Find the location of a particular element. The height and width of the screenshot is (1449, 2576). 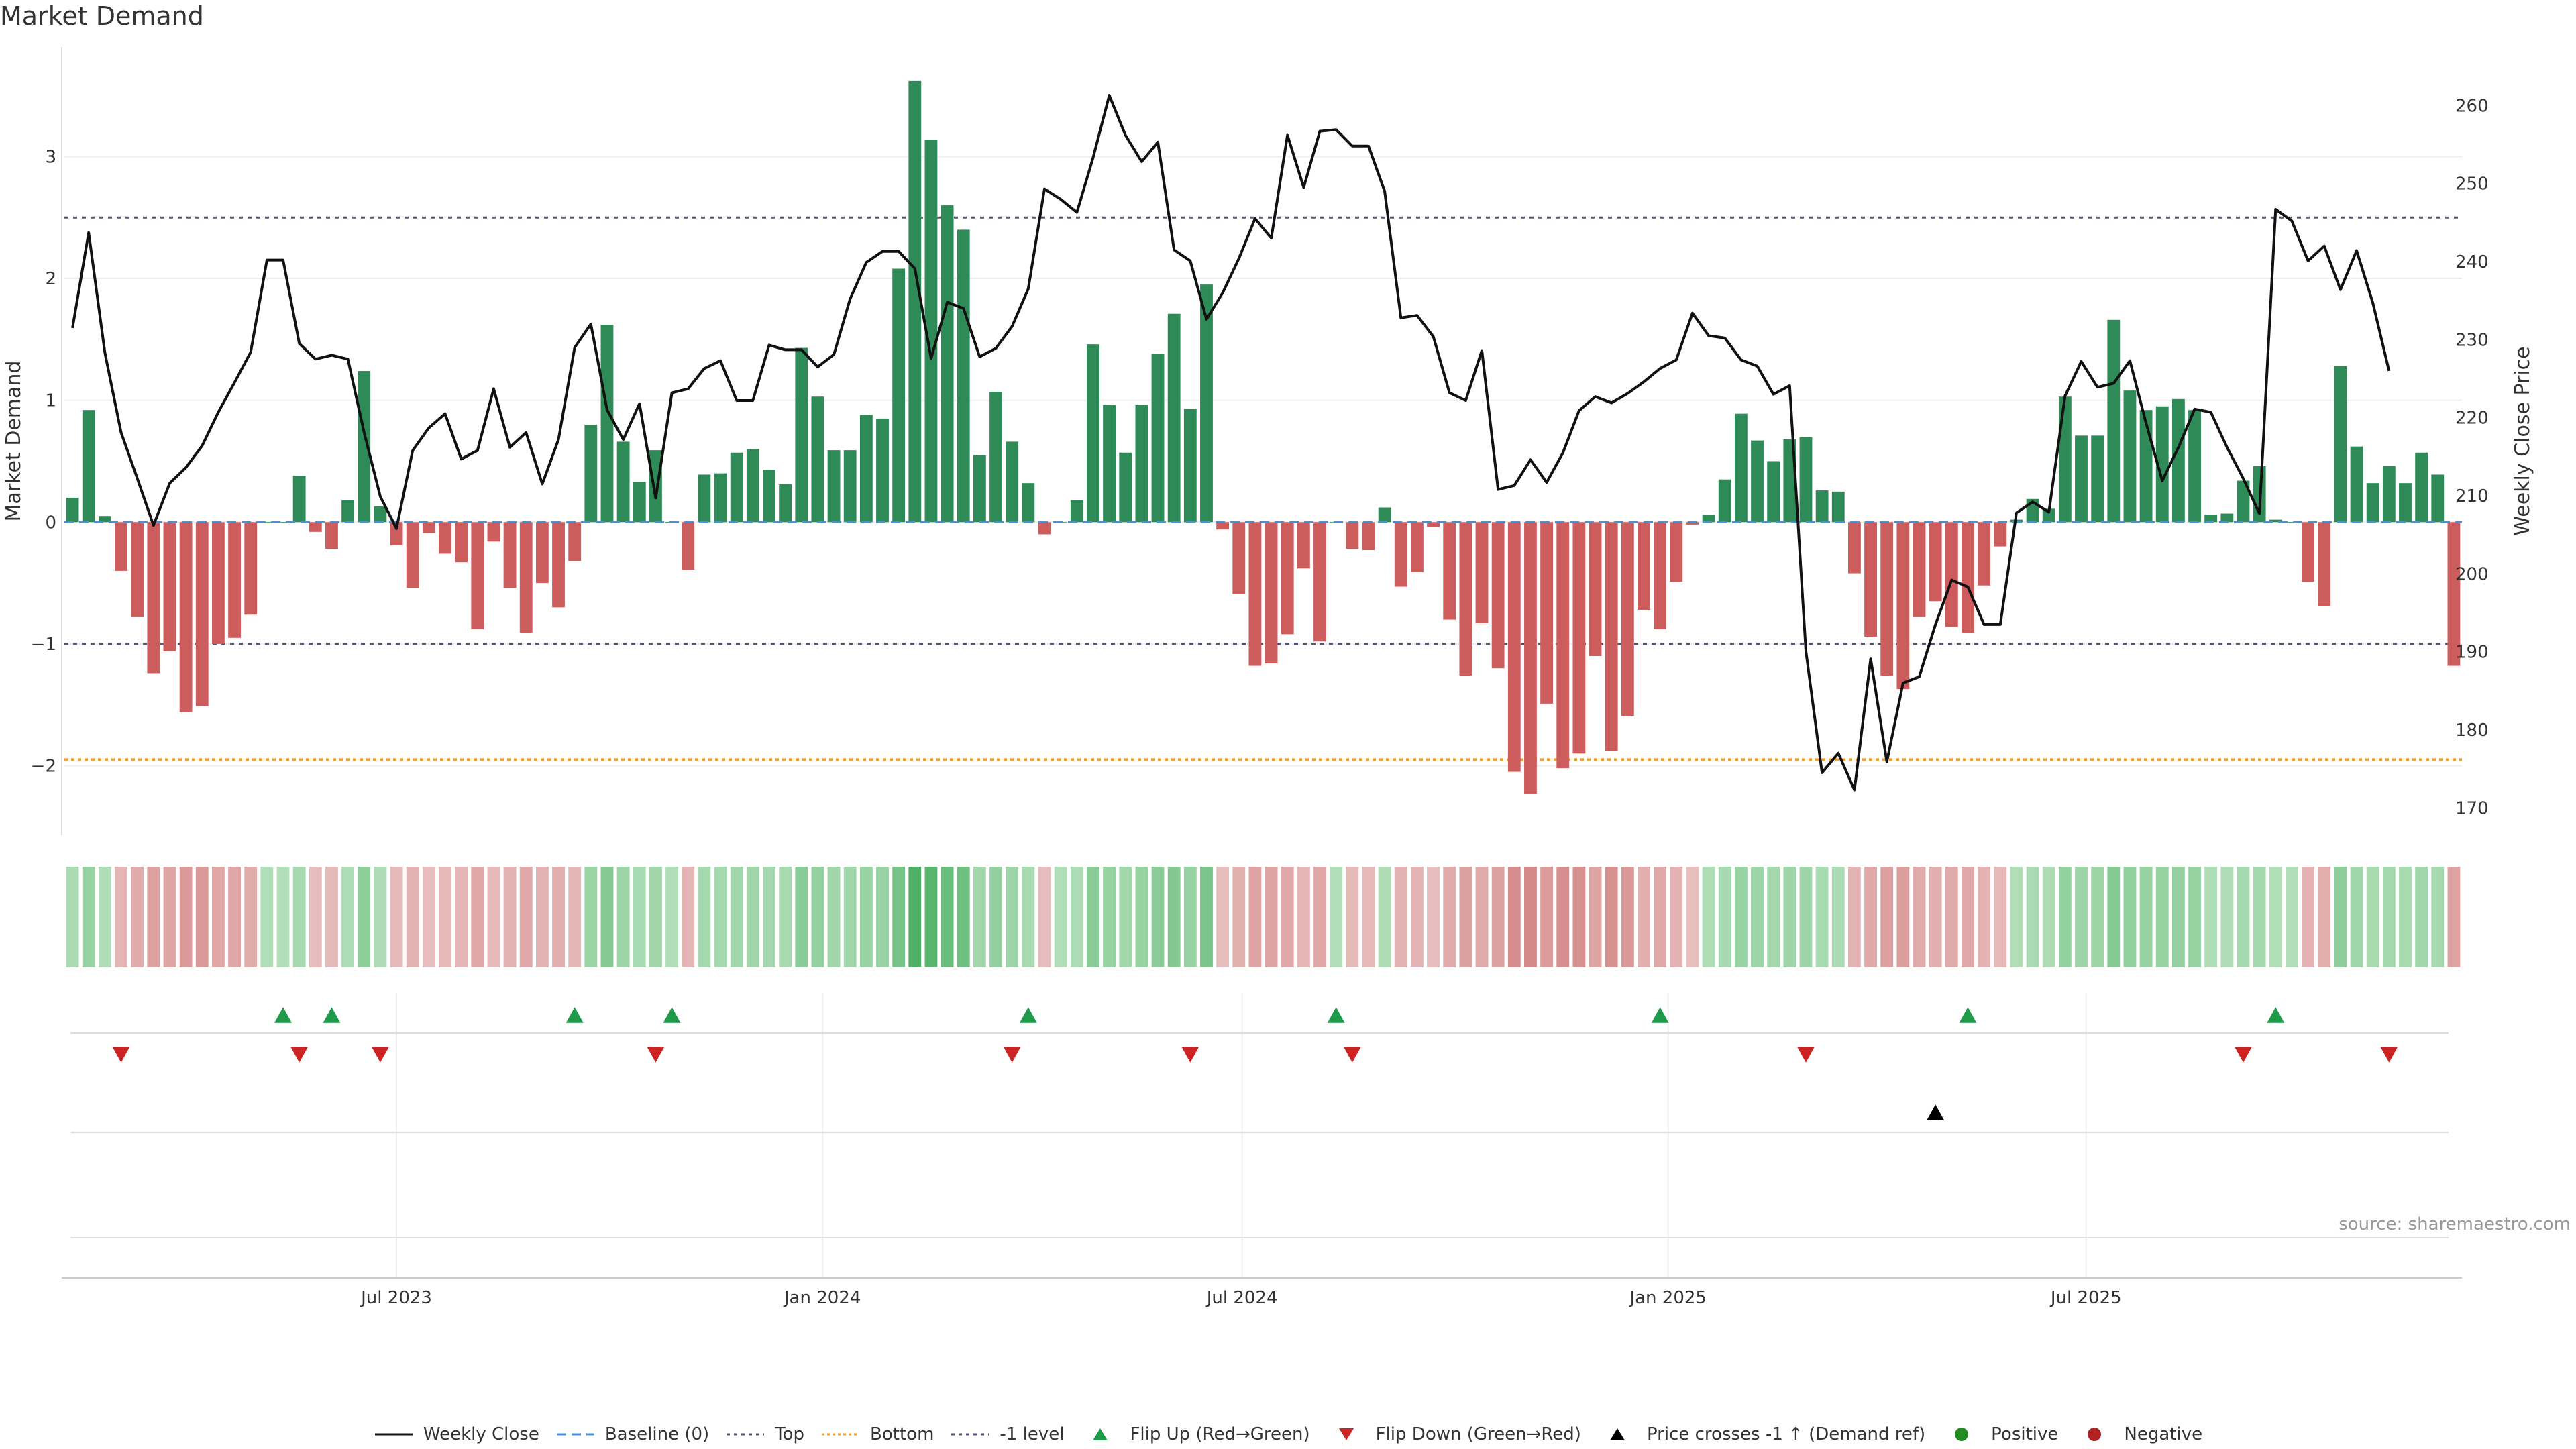

y-tick-label: 0 is located at coordinates (50, 523).